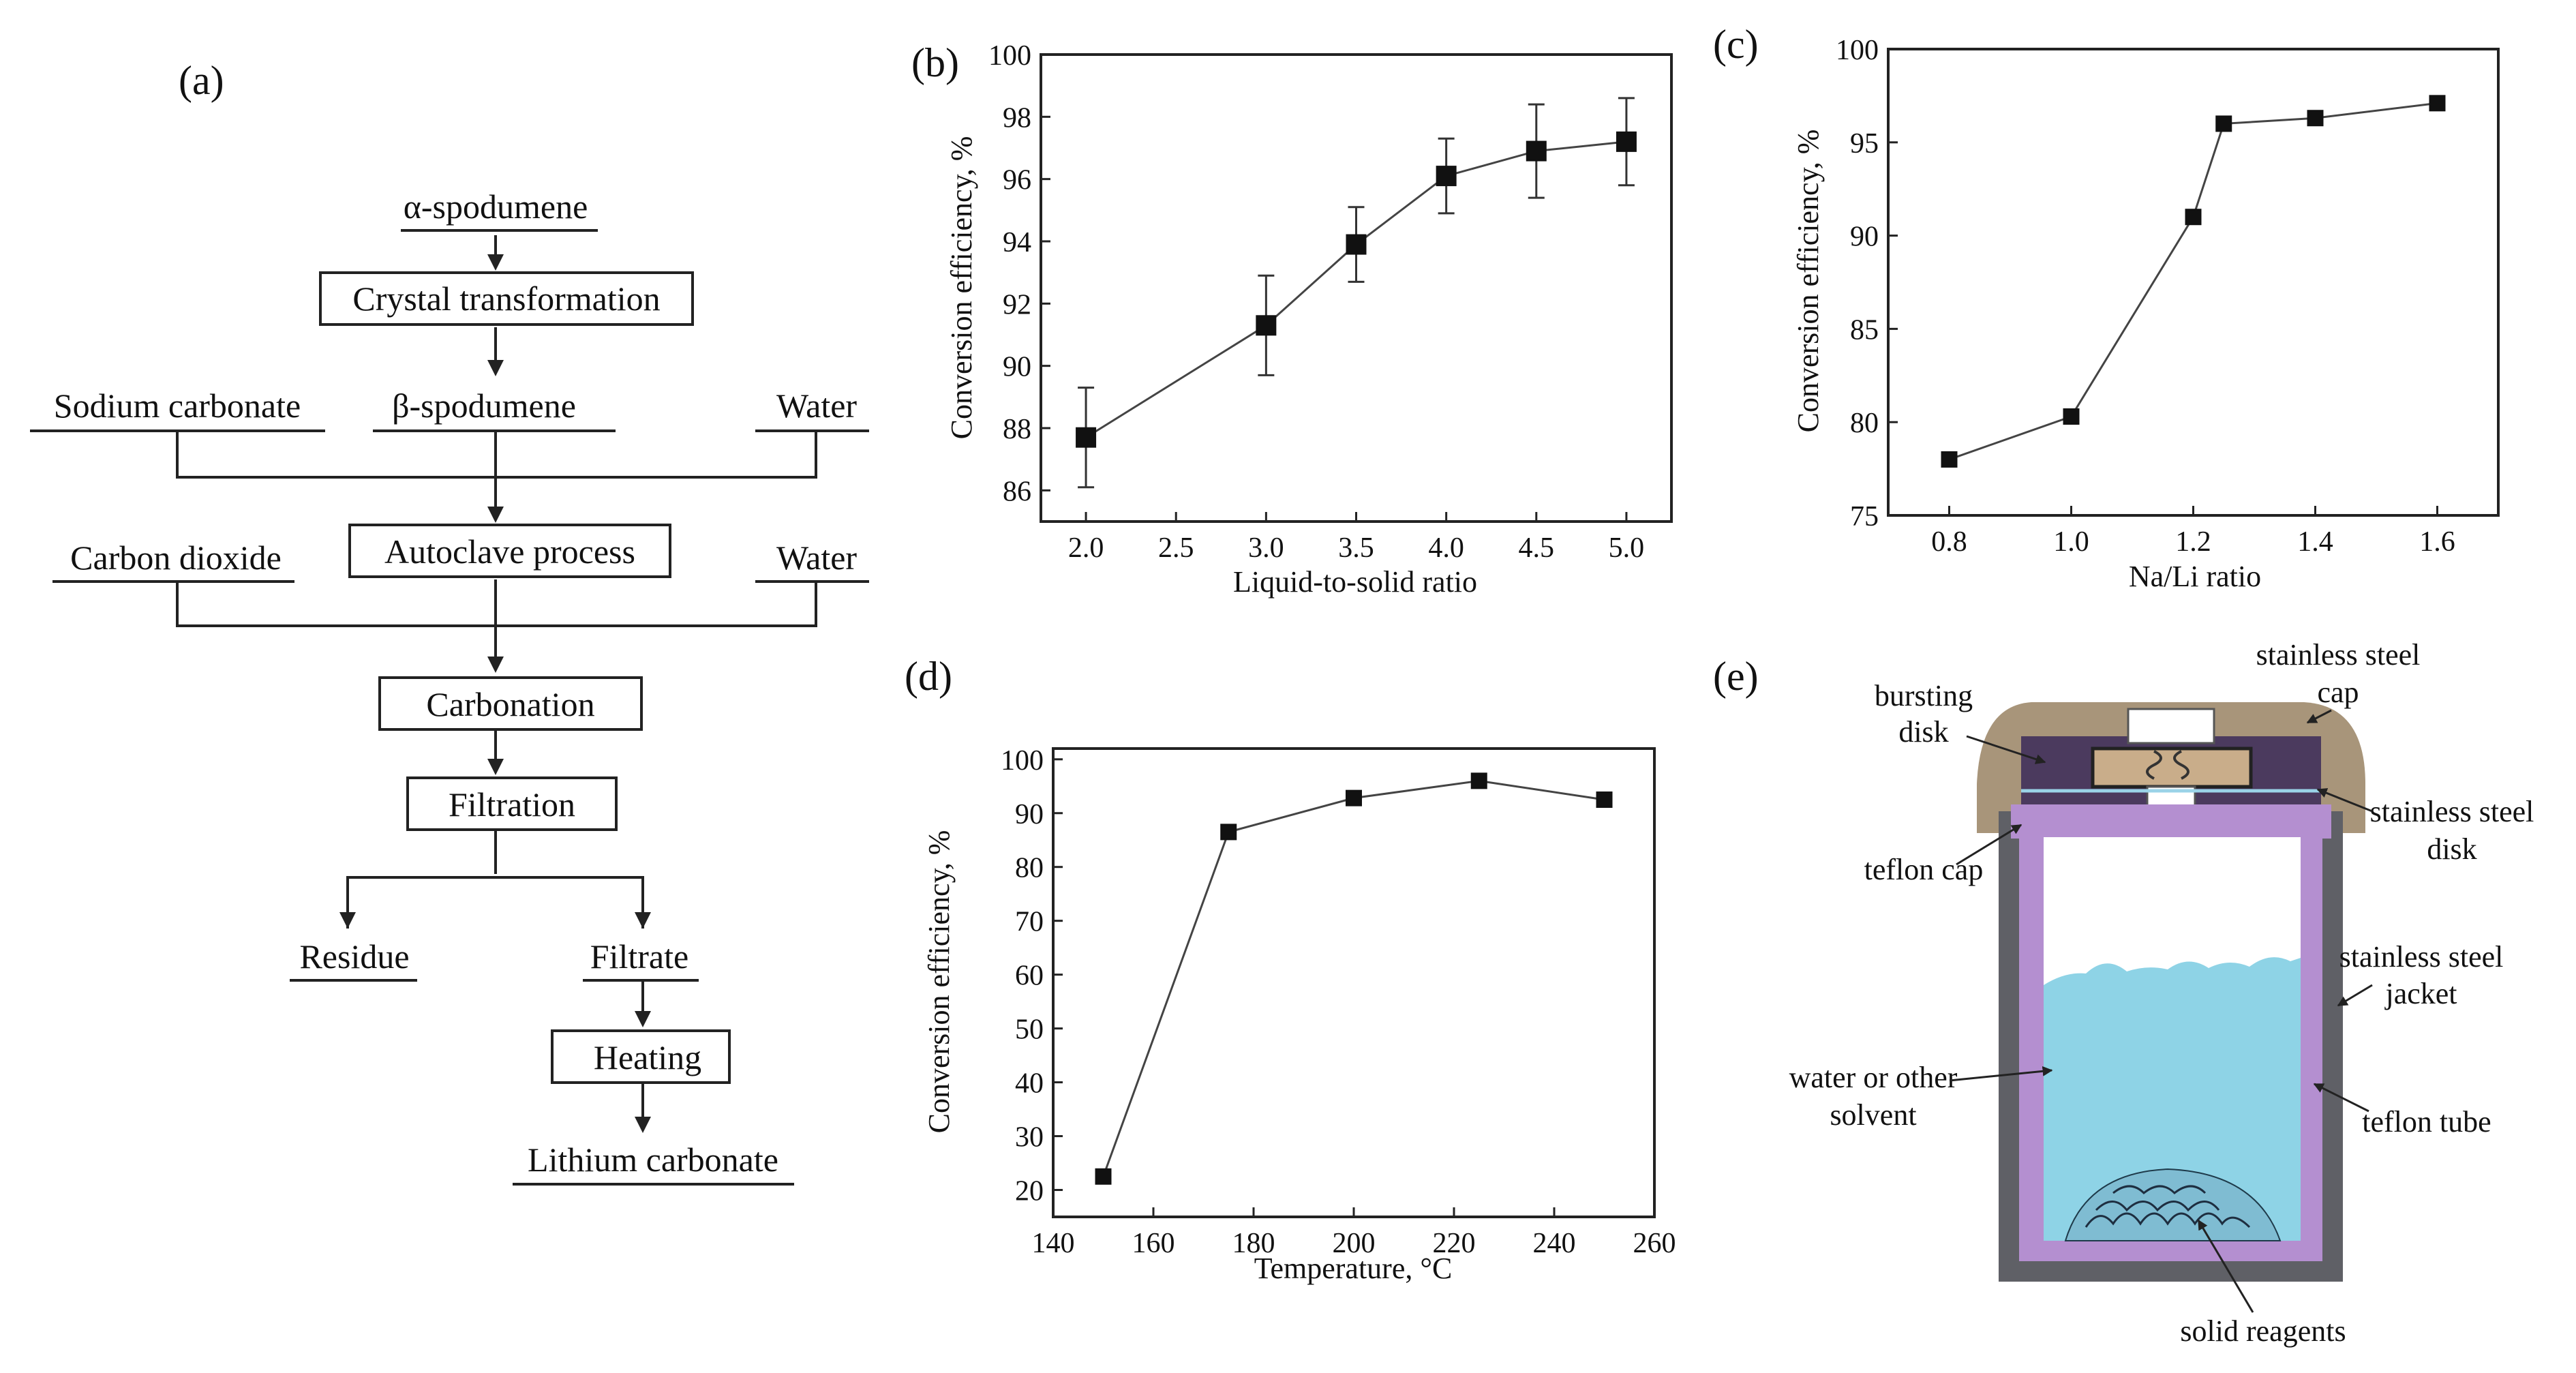  Describe the element at coordinates (1266, 548) in the screenshot. I see `xtick-label-b-2: 3.0` at that location.